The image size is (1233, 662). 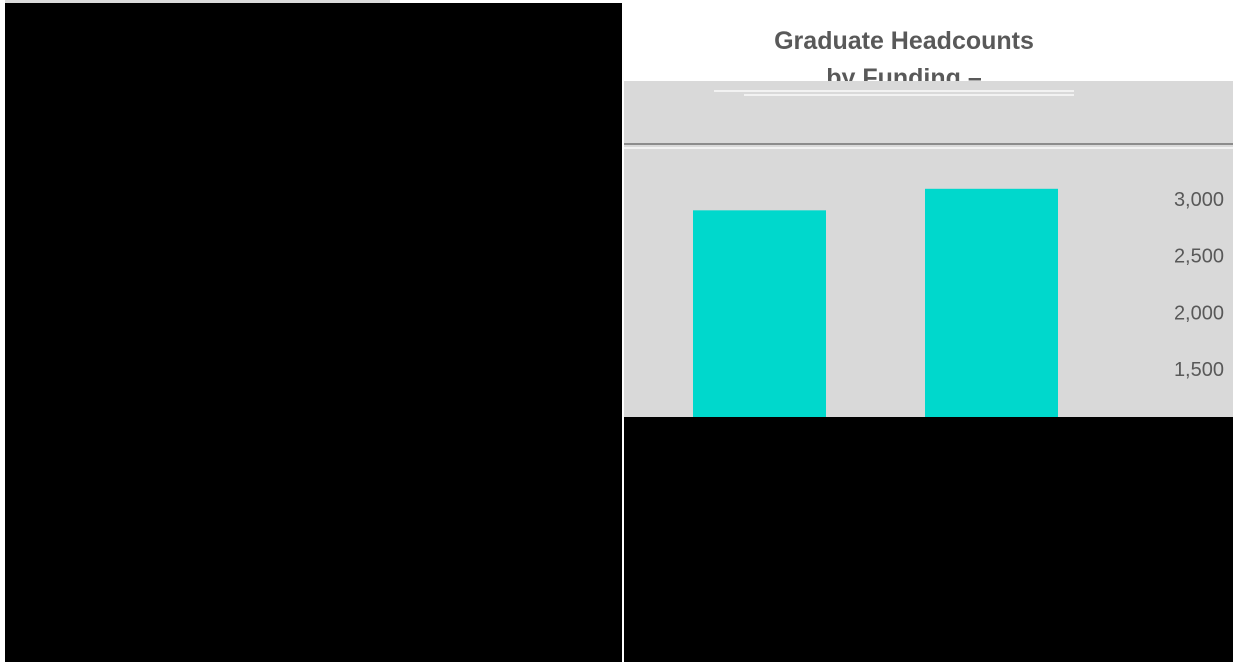 I want to click on y-tick-label: 2,000, so click(x=1199, y=313).